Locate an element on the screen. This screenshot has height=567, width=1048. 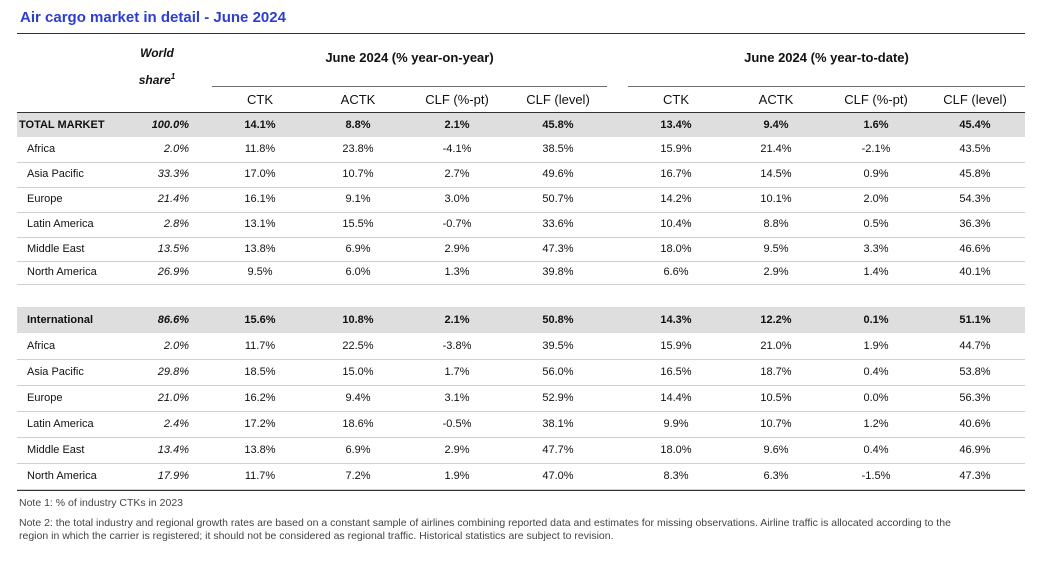
value-cell: 56.0% is located at coordinates (558, 372).